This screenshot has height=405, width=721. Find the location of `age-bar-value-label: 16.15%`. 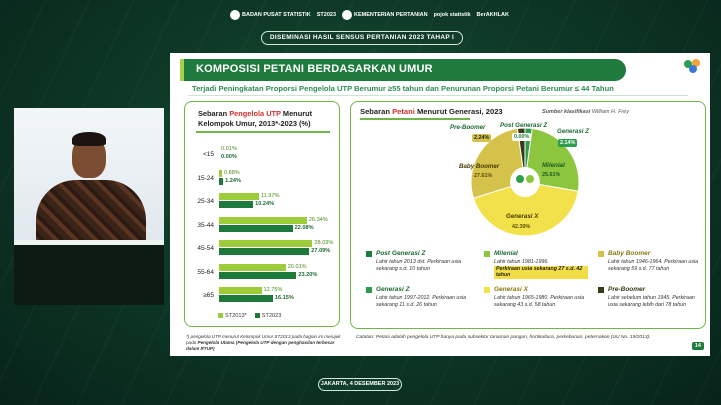

age-bar-value-label: 16.15% is located at coordinates (284, 298).